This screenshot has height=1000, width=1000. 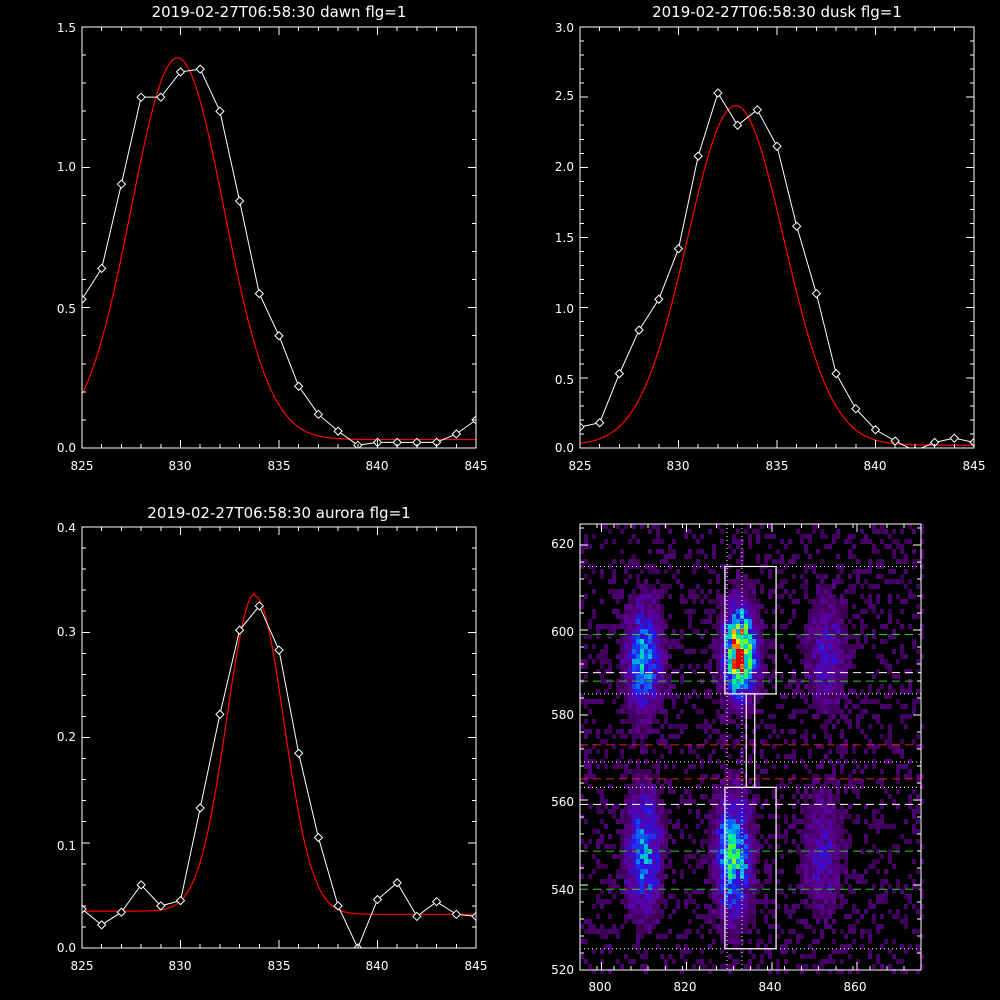 I want to click on dawn-x-tick-label: 825, so click(x=82, y=466).